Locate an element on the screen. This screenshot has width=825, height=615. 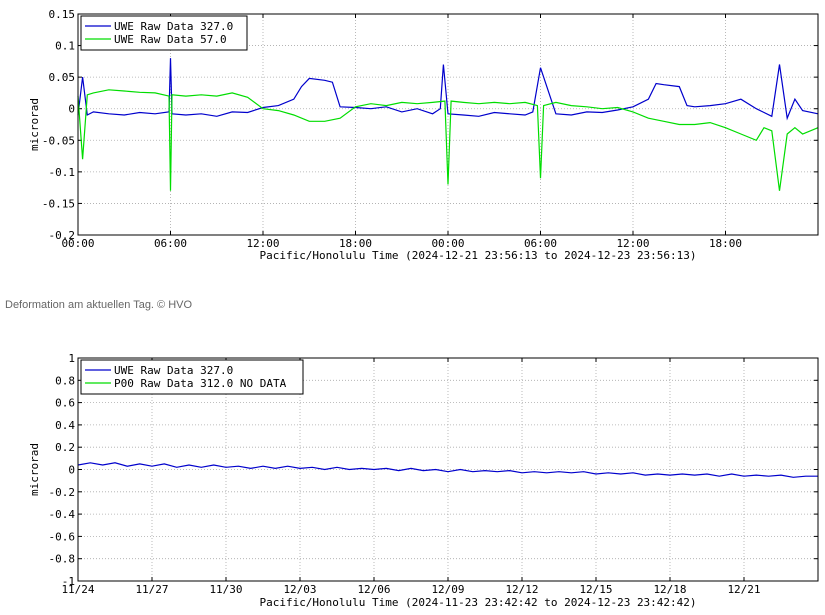
x-tick-label: 11/30 is located at coordinates (225, 589).